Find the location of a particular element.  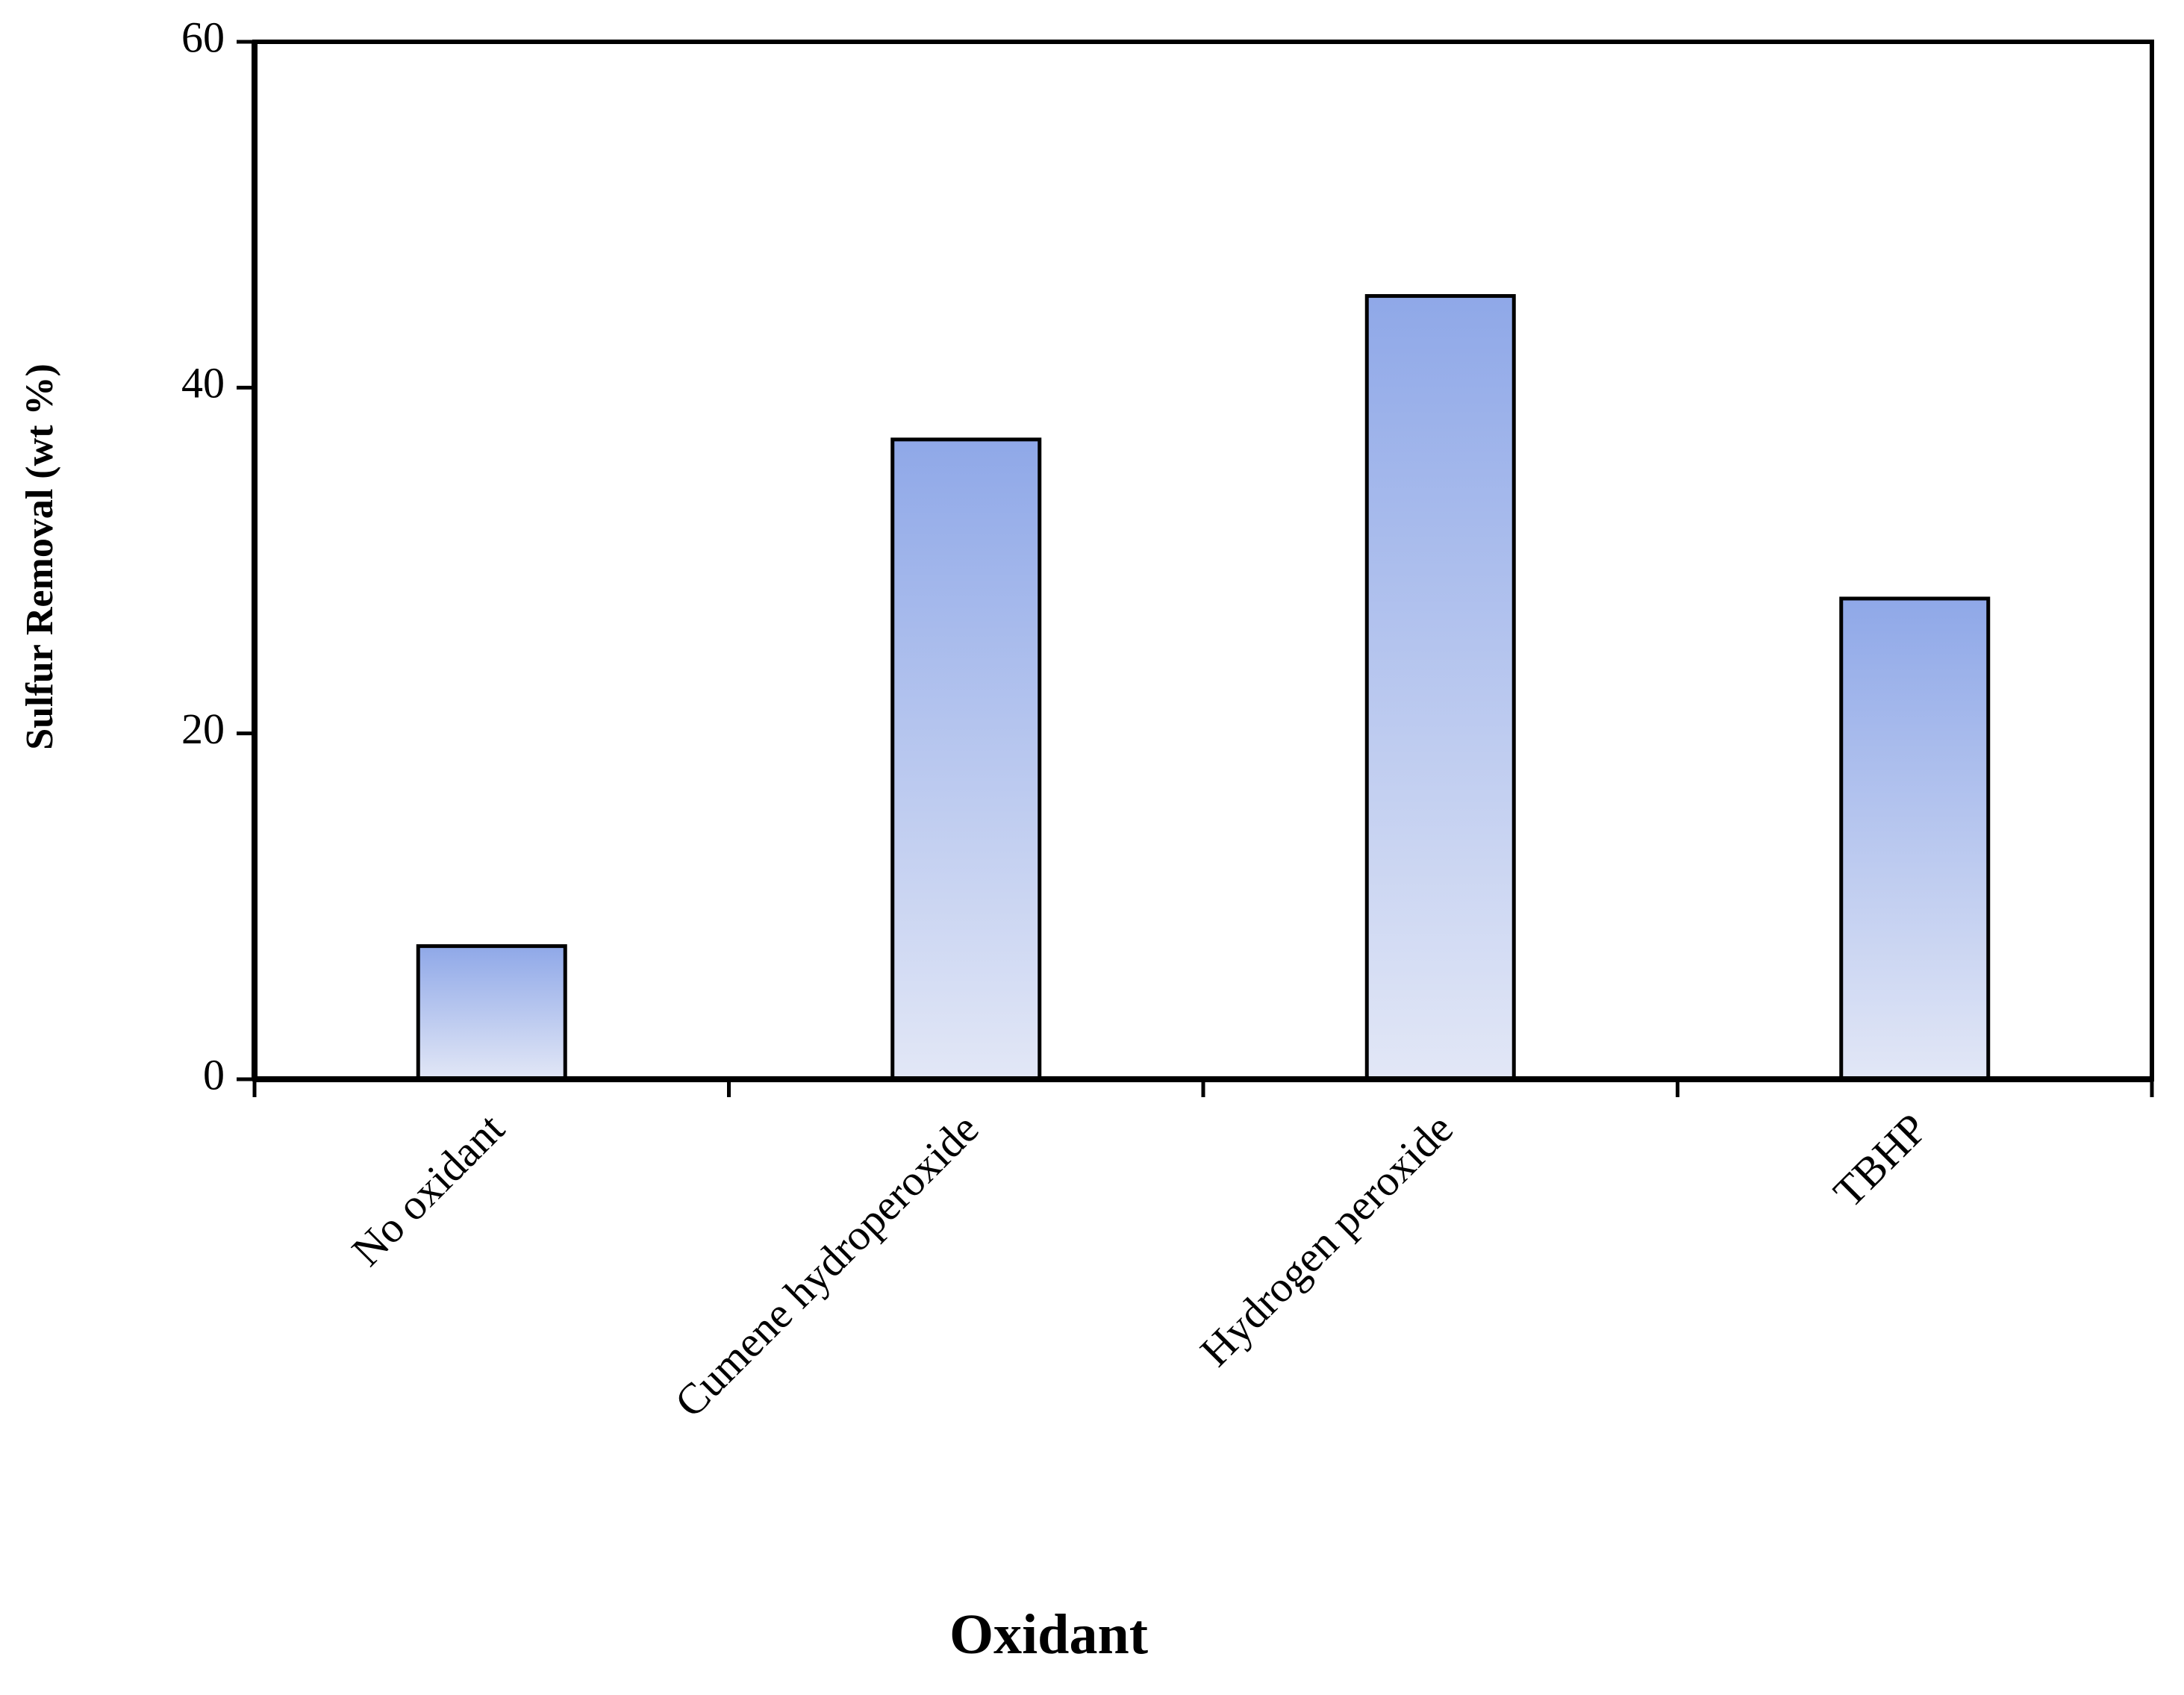

y-axis-title: Sulfur Removal (wt %) is located at coordinates (40, 556).